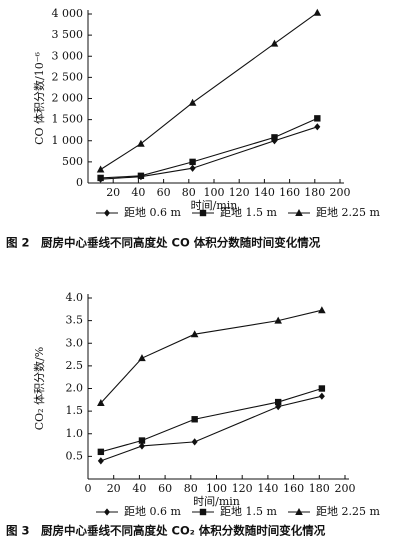  Describe the element at coordinates (75, 455) in the screenshot. I see `y-tick-label: 0.5` at that location.